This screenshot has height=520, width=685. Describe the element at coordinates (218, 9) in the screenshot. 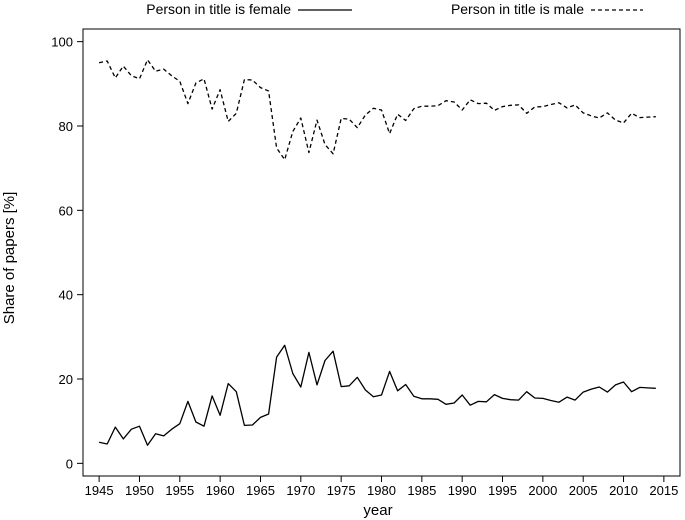

I see `legend-label-female: Person in title is female` at that location.